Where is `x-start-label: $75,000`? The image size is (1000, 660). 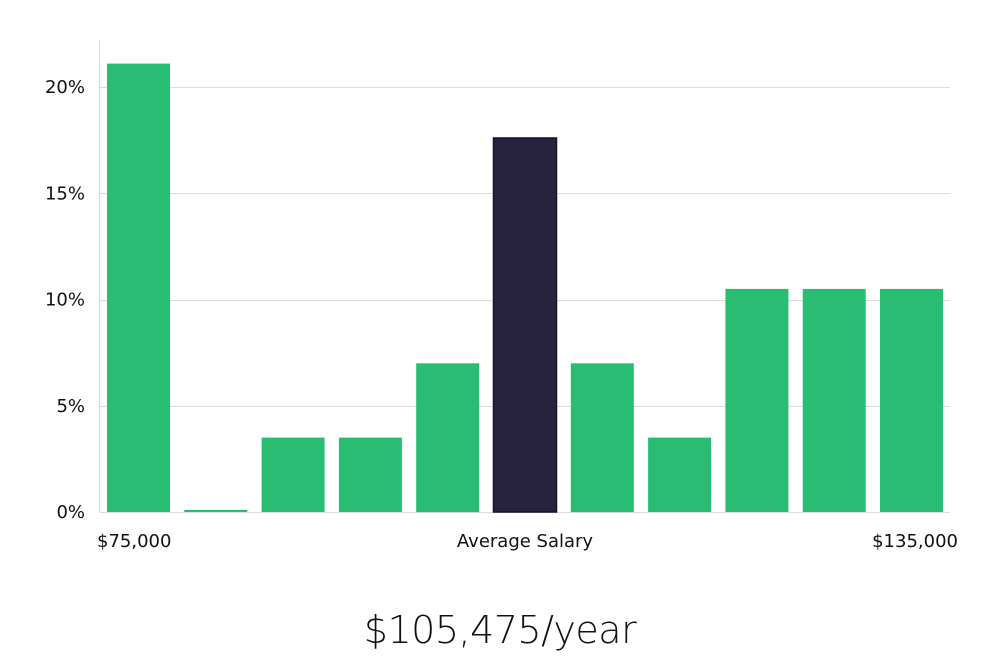 x-start-label: $75,000 is located at coordinates (134, 541).